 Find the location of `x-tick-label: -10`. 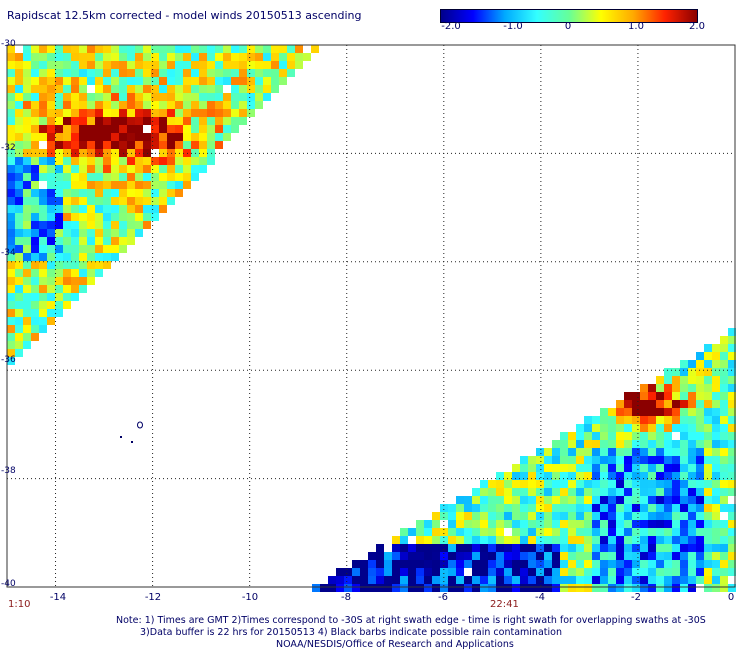

x-tick-label: -10 is located at coordinates (250, 597).